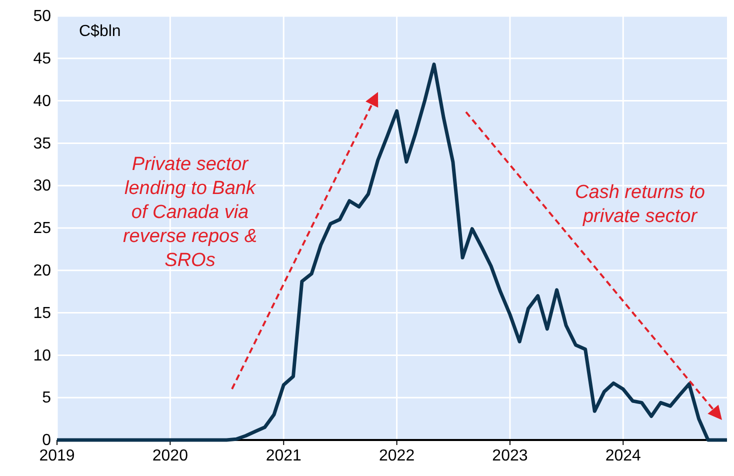 This screenshot has width=734, height=476. Describe the element at coordinates (42, 17) in the screenshot. I see `y-tick-label: 50` at that location.